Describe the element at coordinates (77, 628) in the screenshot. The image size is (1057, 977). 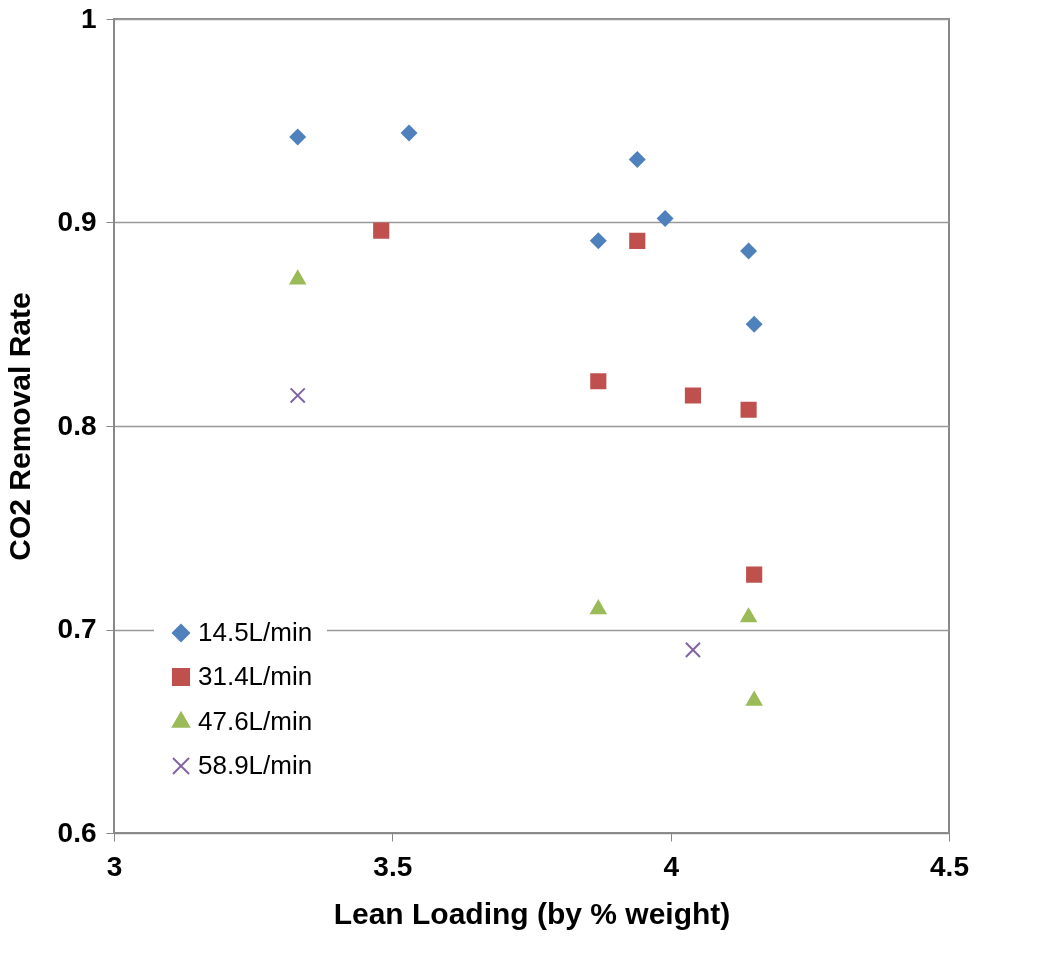
I see `y-tick-label: 0.7` at that location.